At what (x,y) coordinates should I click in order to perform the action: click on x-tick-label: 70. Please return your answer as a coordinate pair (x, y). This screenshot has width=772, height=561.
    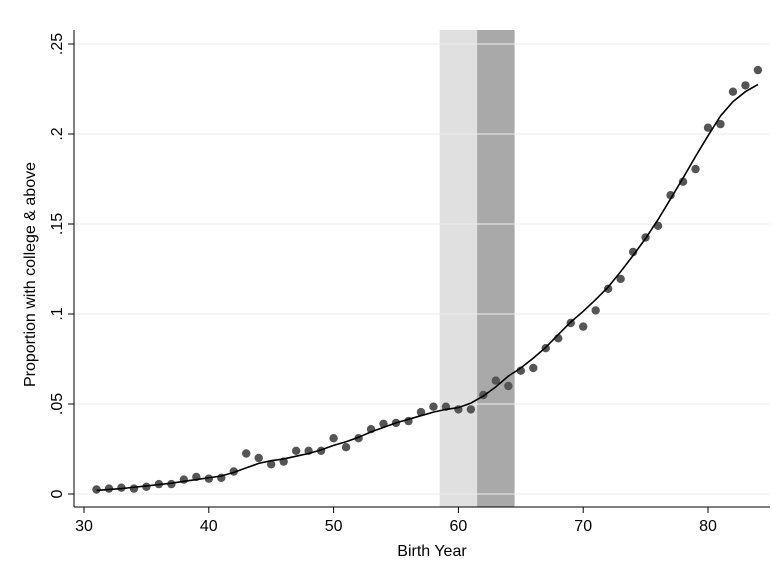
    Looking at the image, I should click on (583, 526).